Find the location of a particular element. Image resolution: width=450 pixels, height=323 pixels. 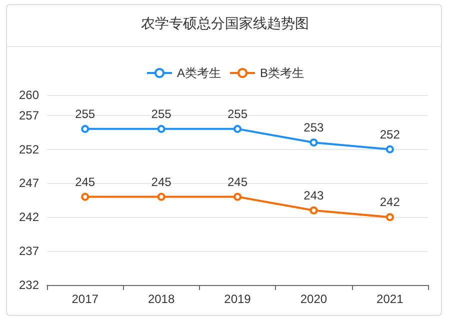

y-tick-label: 257 is located at coordinates (29, 115).